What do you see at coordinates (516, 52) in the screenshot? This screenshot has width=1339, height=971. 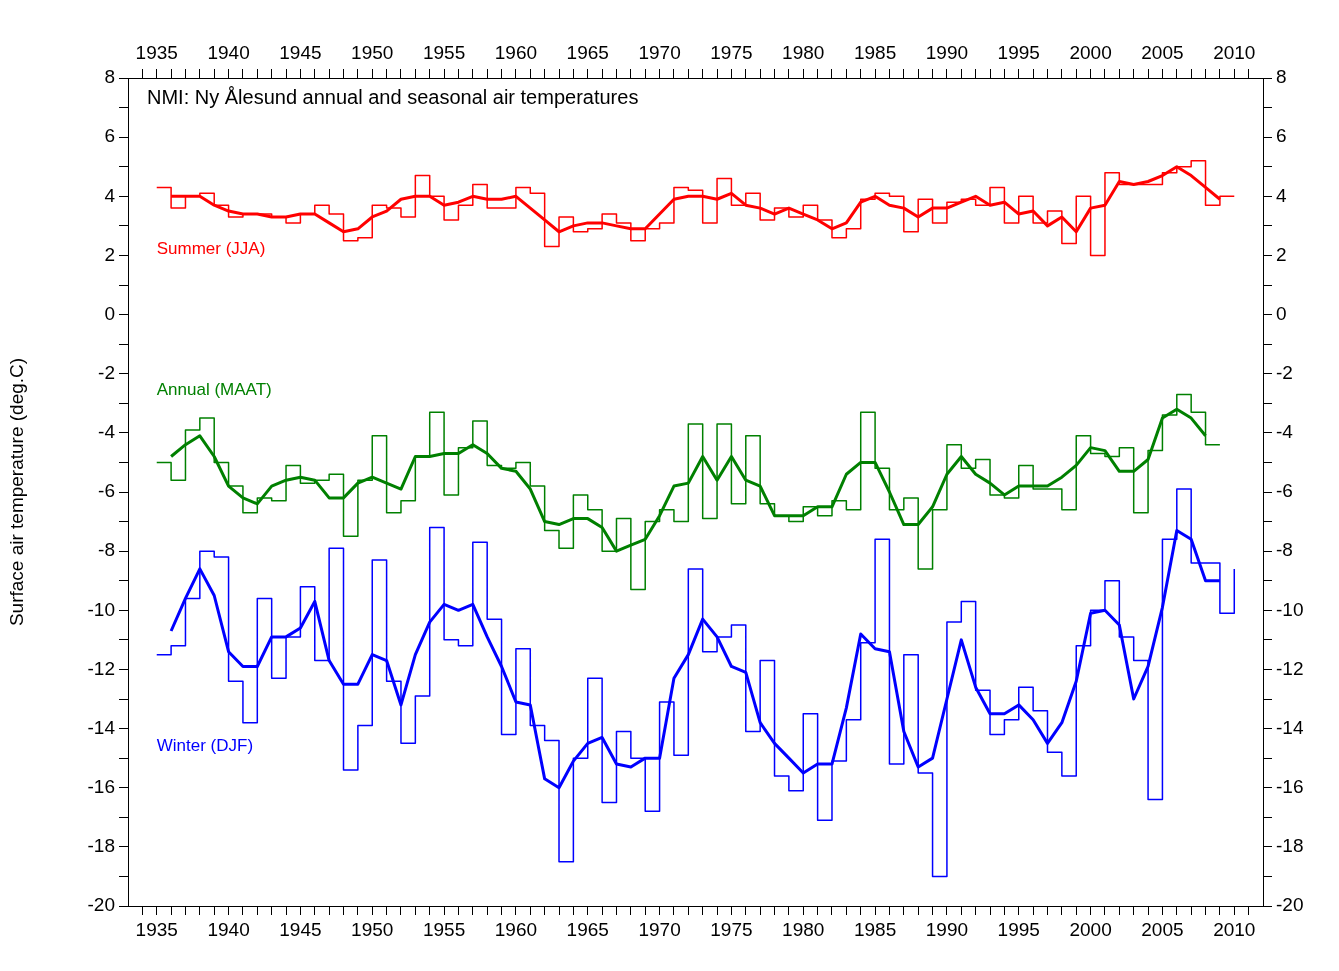 I see `x2-tick-label: 1960` at bounding box center [516, 52].